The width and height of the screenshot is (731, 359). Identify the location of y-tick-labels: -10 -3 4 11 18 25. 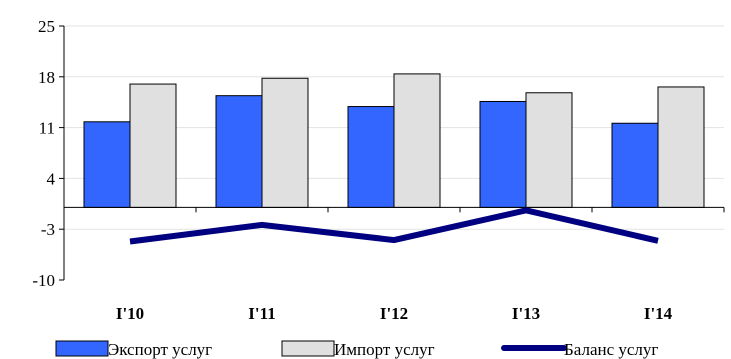
(43, 153).